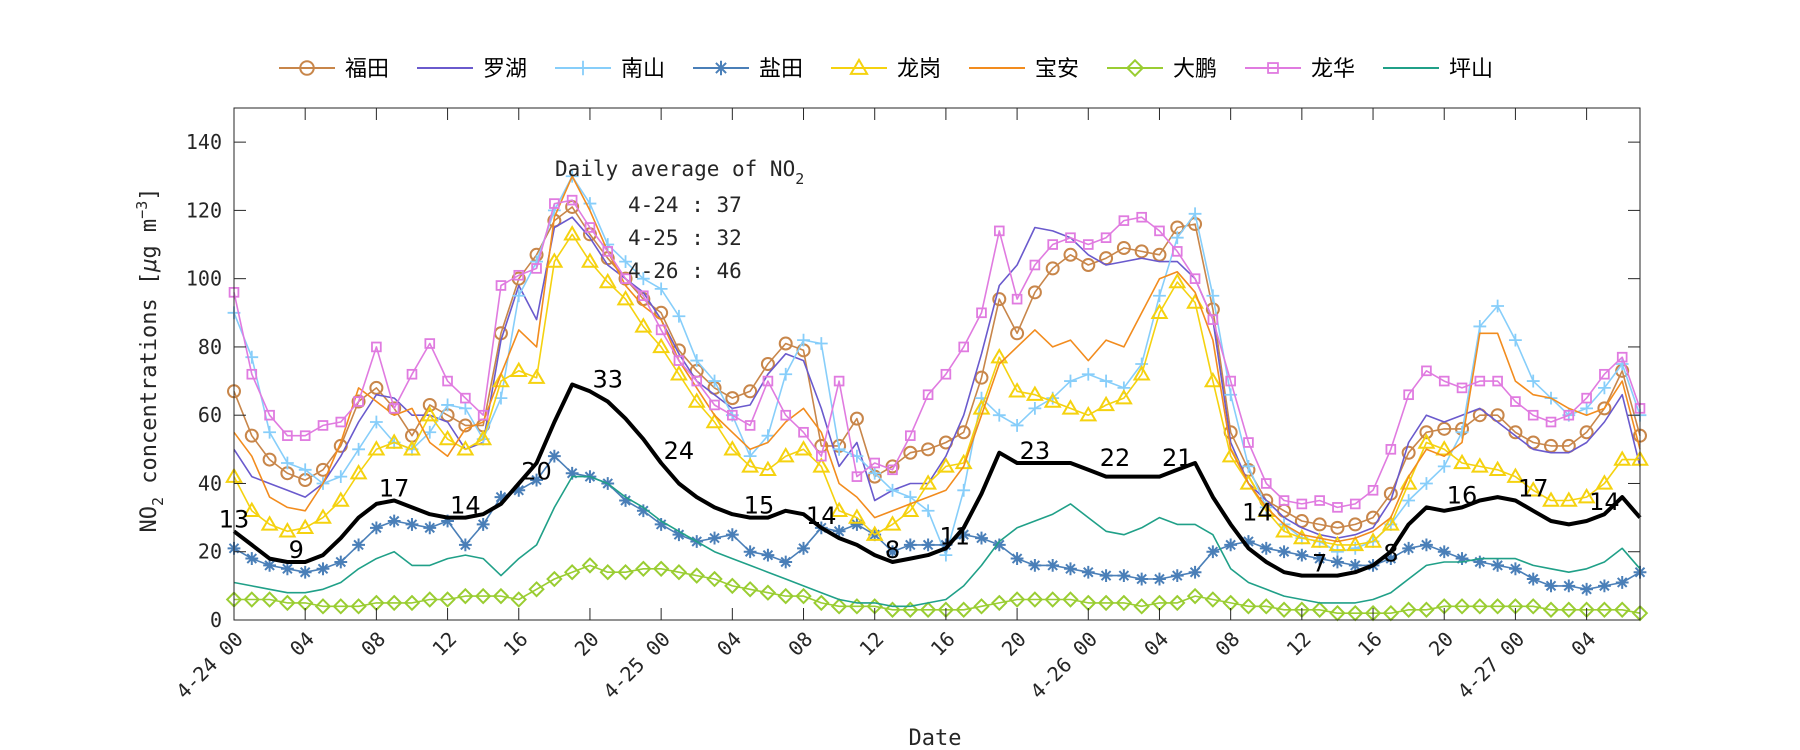 The image size is (1800, 750). What do you see at coordinates (1462, 495) in the screenshot?
I see `value-label-17: 16` at bounding box center [1462, 495].